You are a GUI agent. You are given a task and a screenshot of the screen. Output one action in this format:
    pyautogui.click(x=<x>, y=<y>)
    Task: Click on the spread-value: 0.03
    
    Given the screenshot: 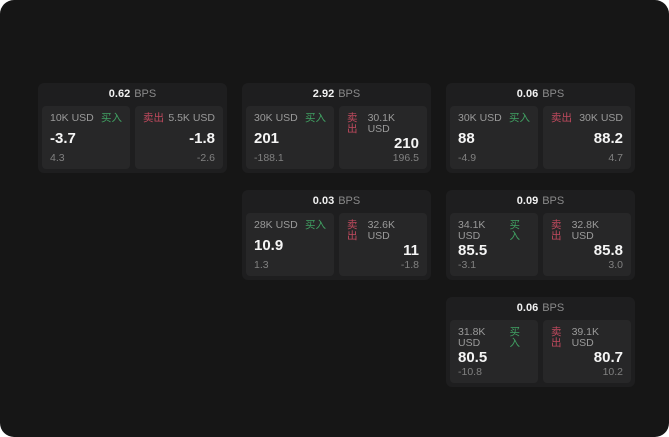 What is the action you would take?
    pyautogui.click(x=323, y=201)
    